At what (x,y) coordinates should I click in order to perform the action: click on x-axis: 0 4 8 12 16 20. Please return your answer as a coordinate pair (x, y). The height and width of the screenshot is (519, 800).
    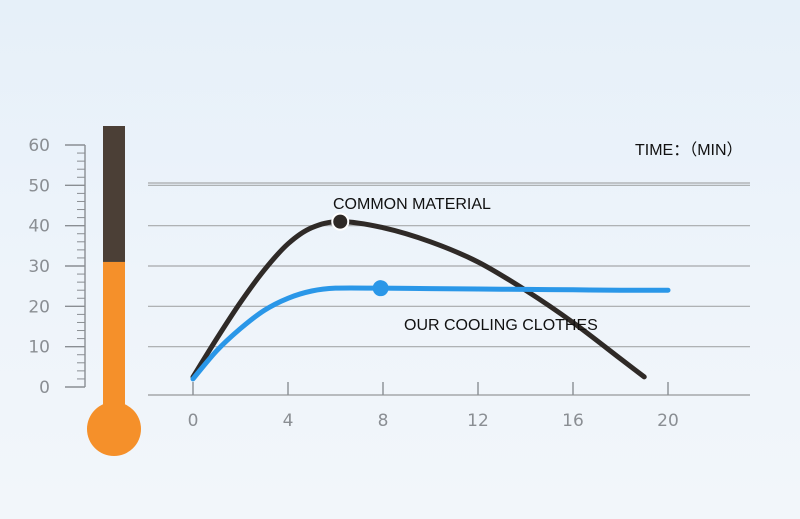
    Looking at the image, I should click on (433, 406).